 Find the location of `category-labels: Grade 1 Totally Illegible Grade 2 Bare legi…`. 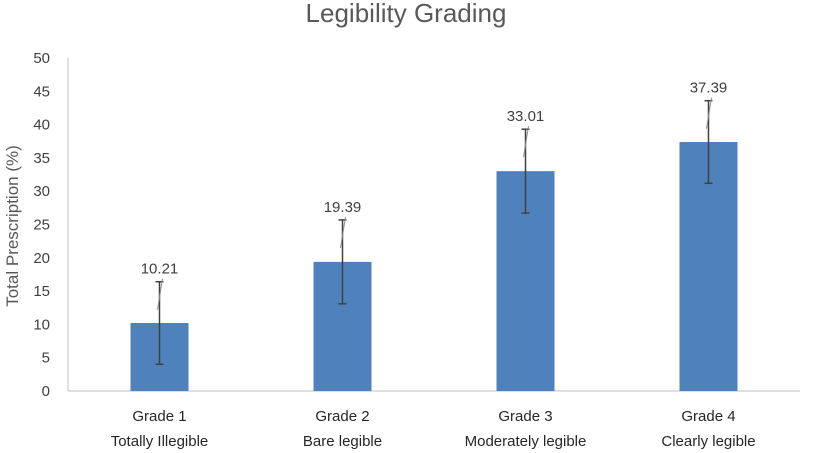

category-labels: Grade 1 Totally Illegible Grade 2 Bare legi… is located at coordinates (433, 429).